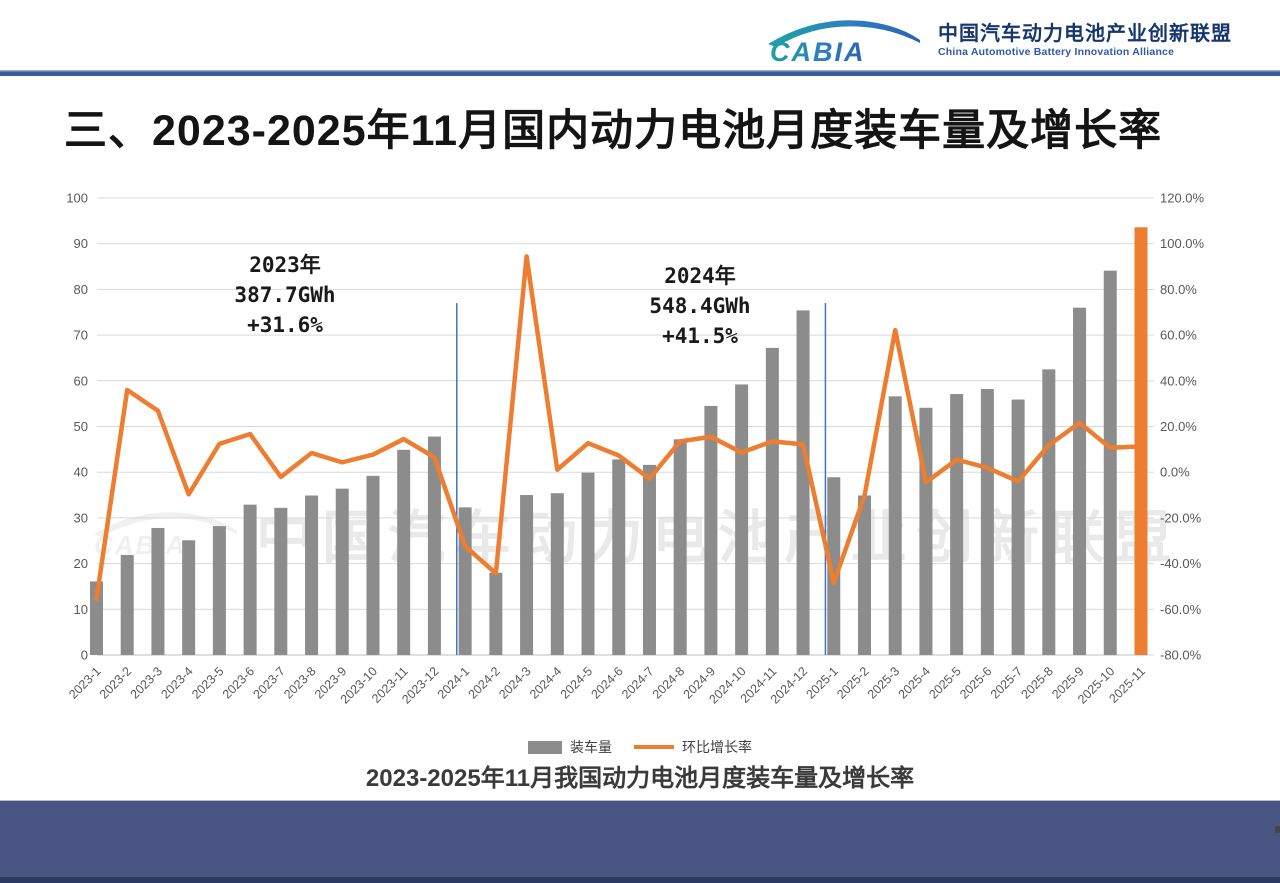 This screenshot has width=1280, height=883. What do you see at coordinates (1181, 609) in the screenshot?
I see `svg-text: -60.0%` at bounding box center [1181, 609].